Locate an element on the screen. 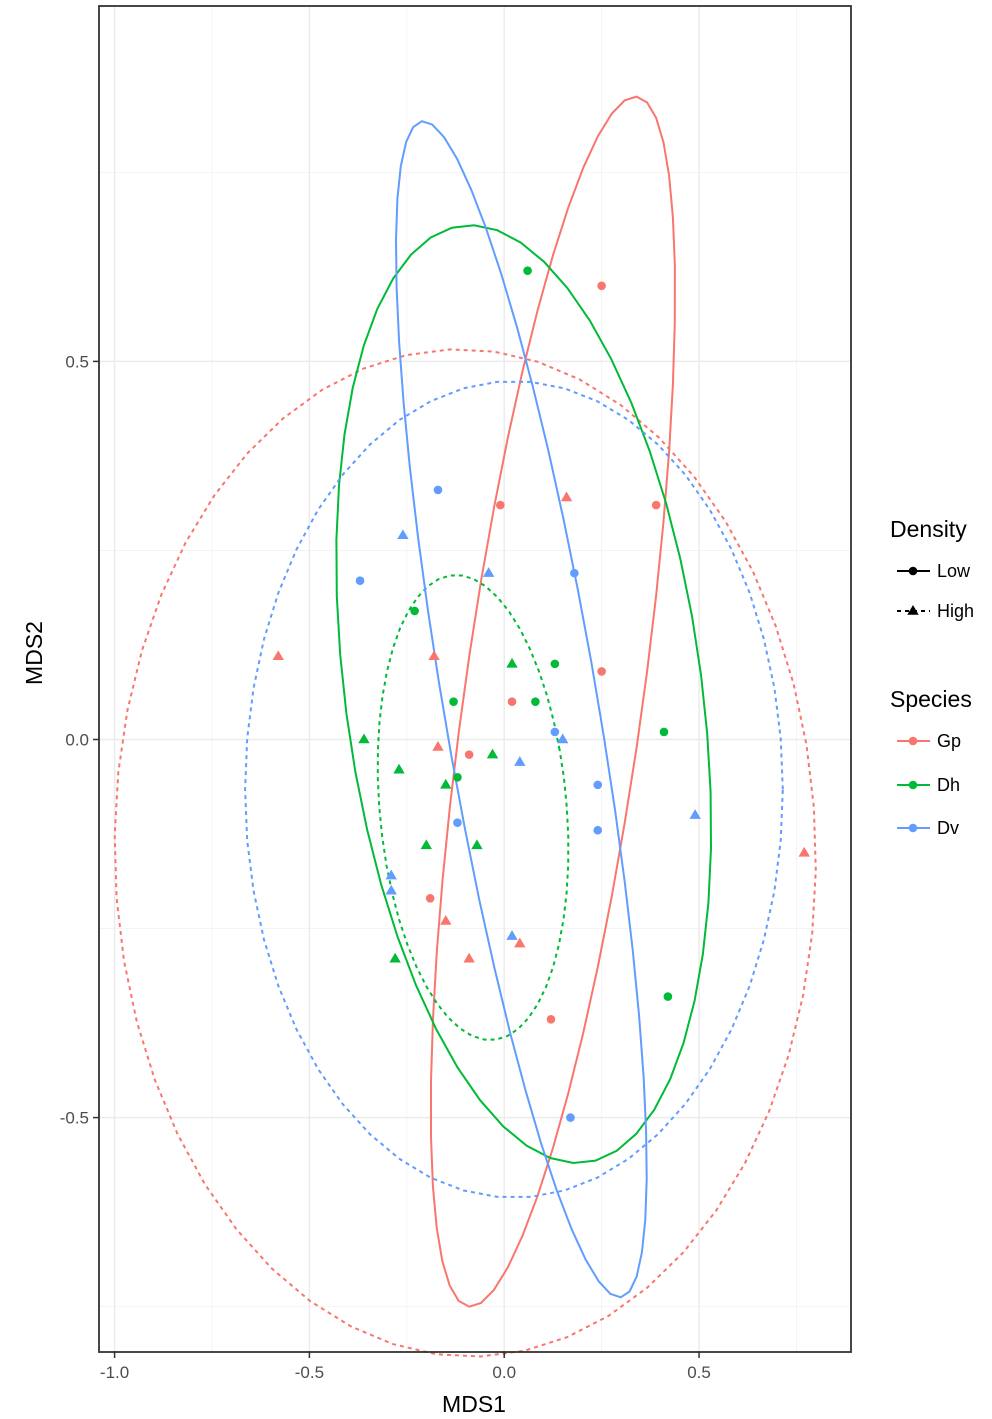 The width and height of the screenshot is (992, 1419). legend-key-point-dv is located at coordinates (913, 828).